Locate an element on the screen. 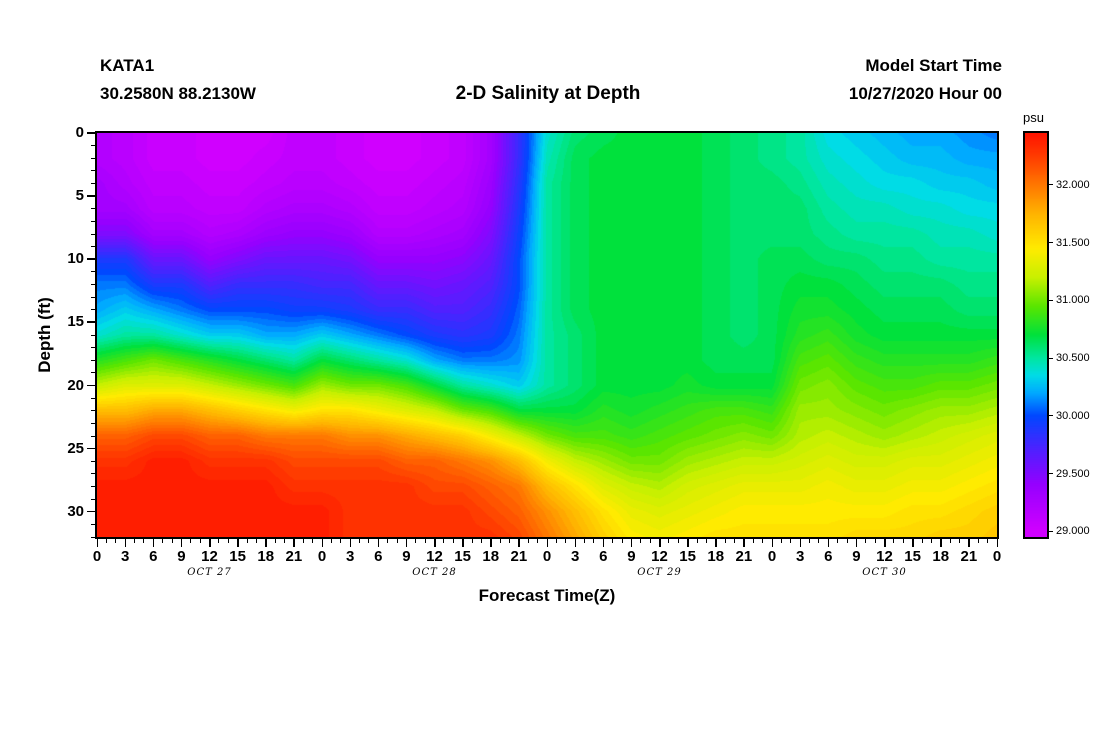 The width and height of the screenshot is (1100, 750). x-axis-day-label: OCT 28 is located at coordinates (434, 572).